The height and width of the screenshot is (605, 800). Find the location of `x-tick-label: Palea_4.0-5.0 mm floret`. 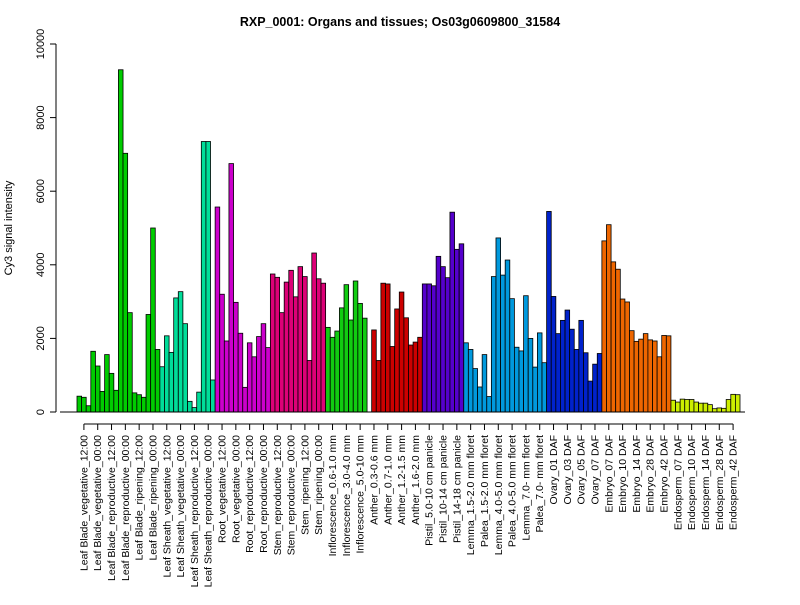

x-tick-label: Palea_4.0-5.0 mm floret is located at coordinates (513, 491).